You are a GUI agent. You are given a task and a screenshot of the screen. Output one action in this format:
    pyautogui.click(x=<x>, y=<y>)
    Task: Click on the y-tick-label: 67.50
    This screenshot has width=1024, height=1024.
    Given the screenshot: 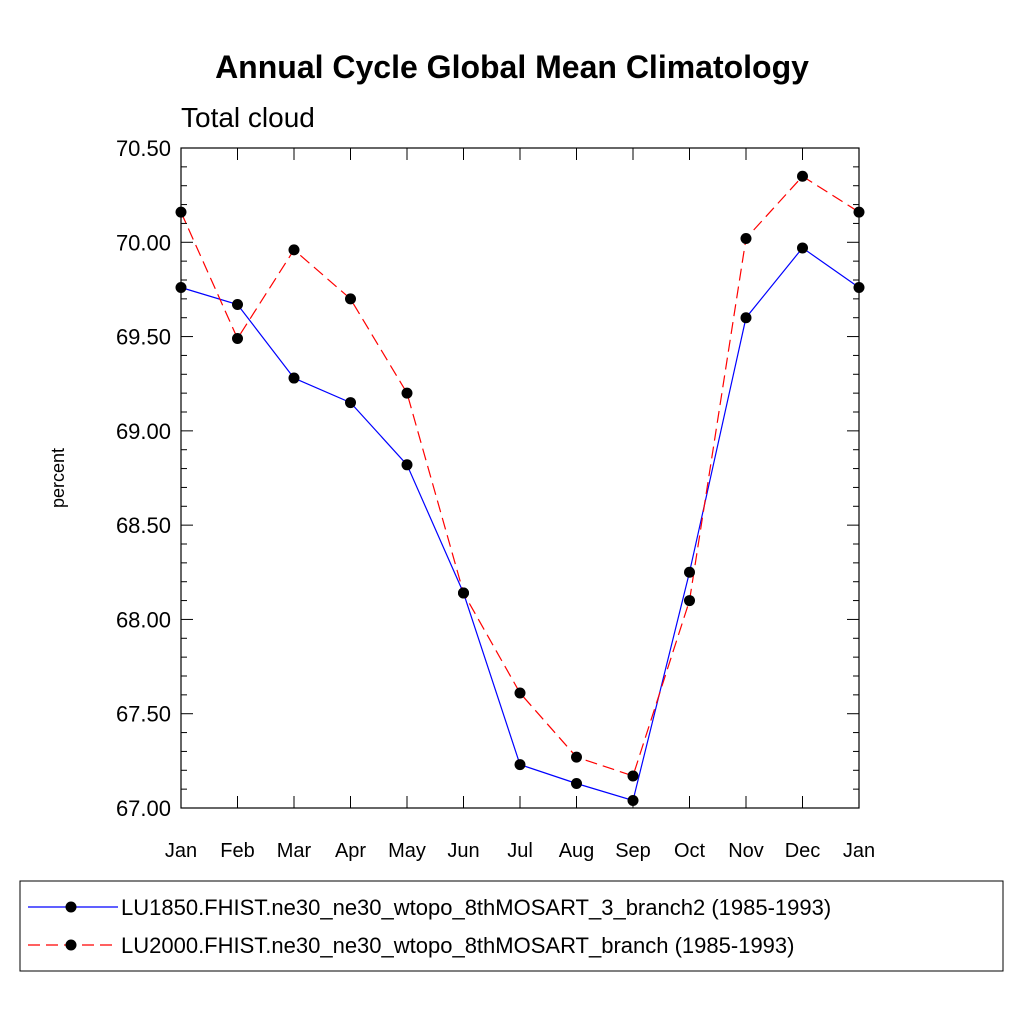 What is the action you would take?
    pyautogui.click(x=143, y=714)
    